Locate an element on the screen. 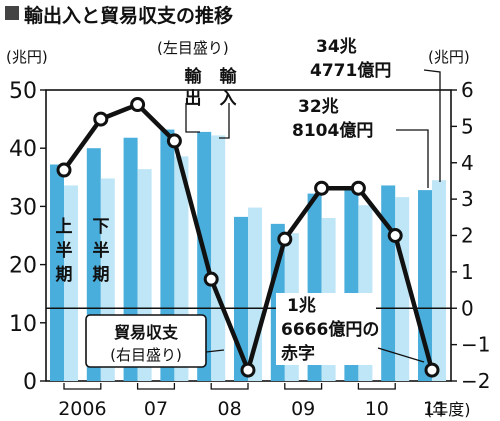 The height and width of the screenshot is (421, 500). right-tick-label: 2 is located at coordinates (467, 236).